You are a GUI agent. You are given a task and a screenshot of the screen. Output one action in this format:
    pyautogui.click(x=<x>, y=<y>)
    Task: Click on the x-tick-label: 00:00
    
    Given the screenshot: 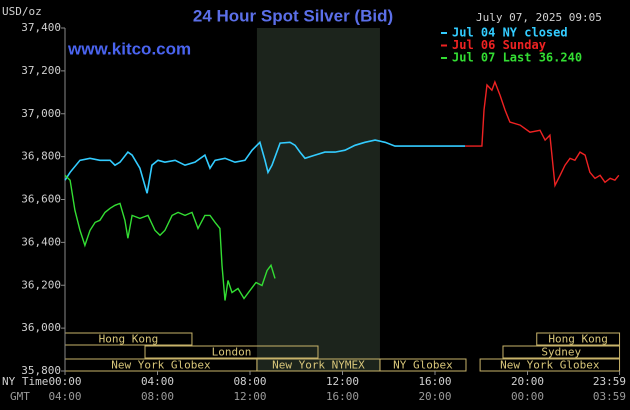 What is the action you would take?
    pyautogui.click(x=64, y=381)
    